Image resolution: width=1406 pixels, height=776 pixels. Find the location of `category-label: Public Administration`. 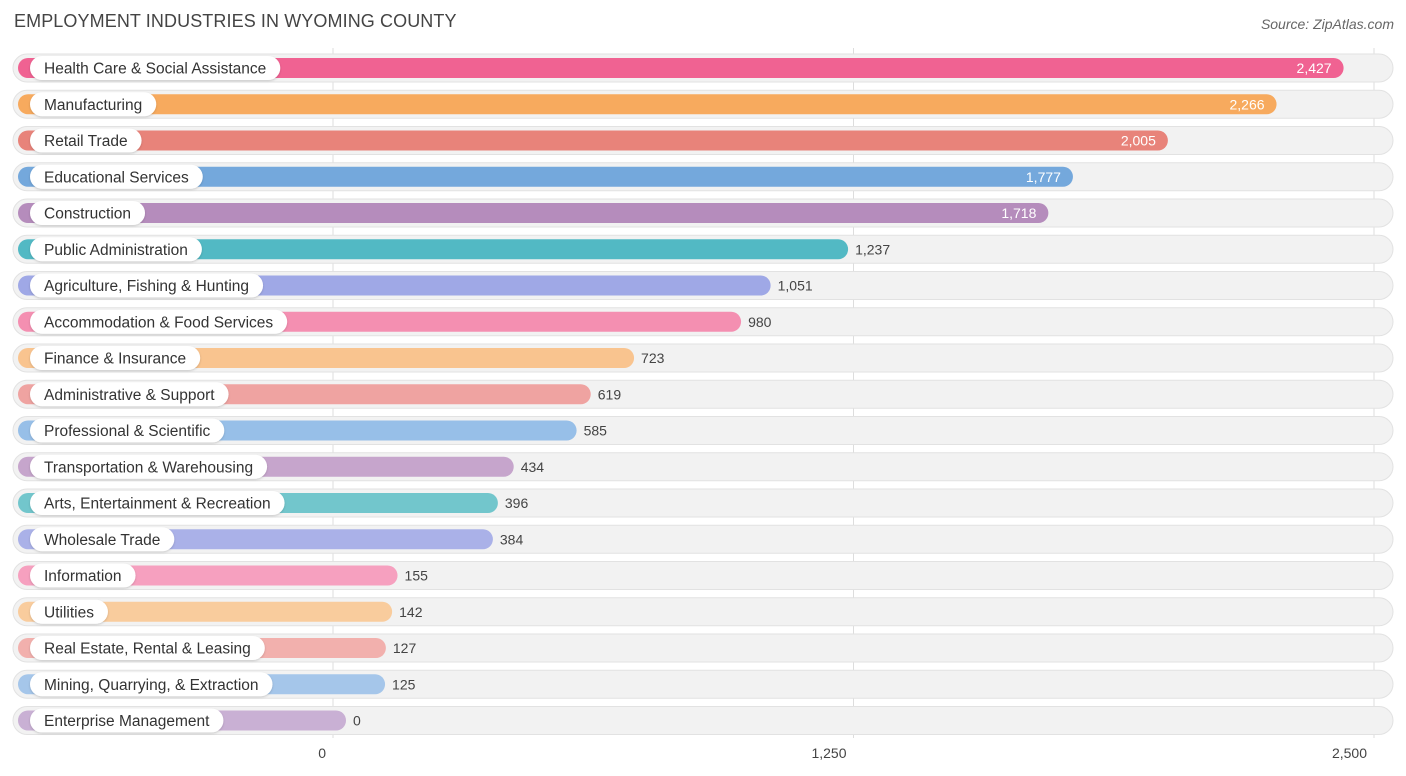

category-label: Public Administration is located at coordinates (116, 250).